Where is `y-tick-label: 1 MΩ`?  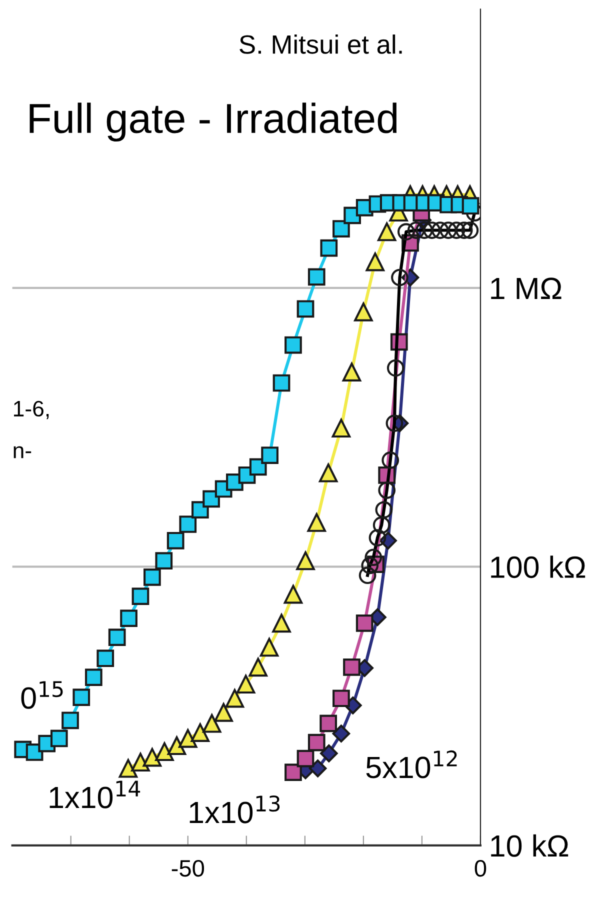
y-tick-label: 1 MΩ is located at coordinates (526, 288).